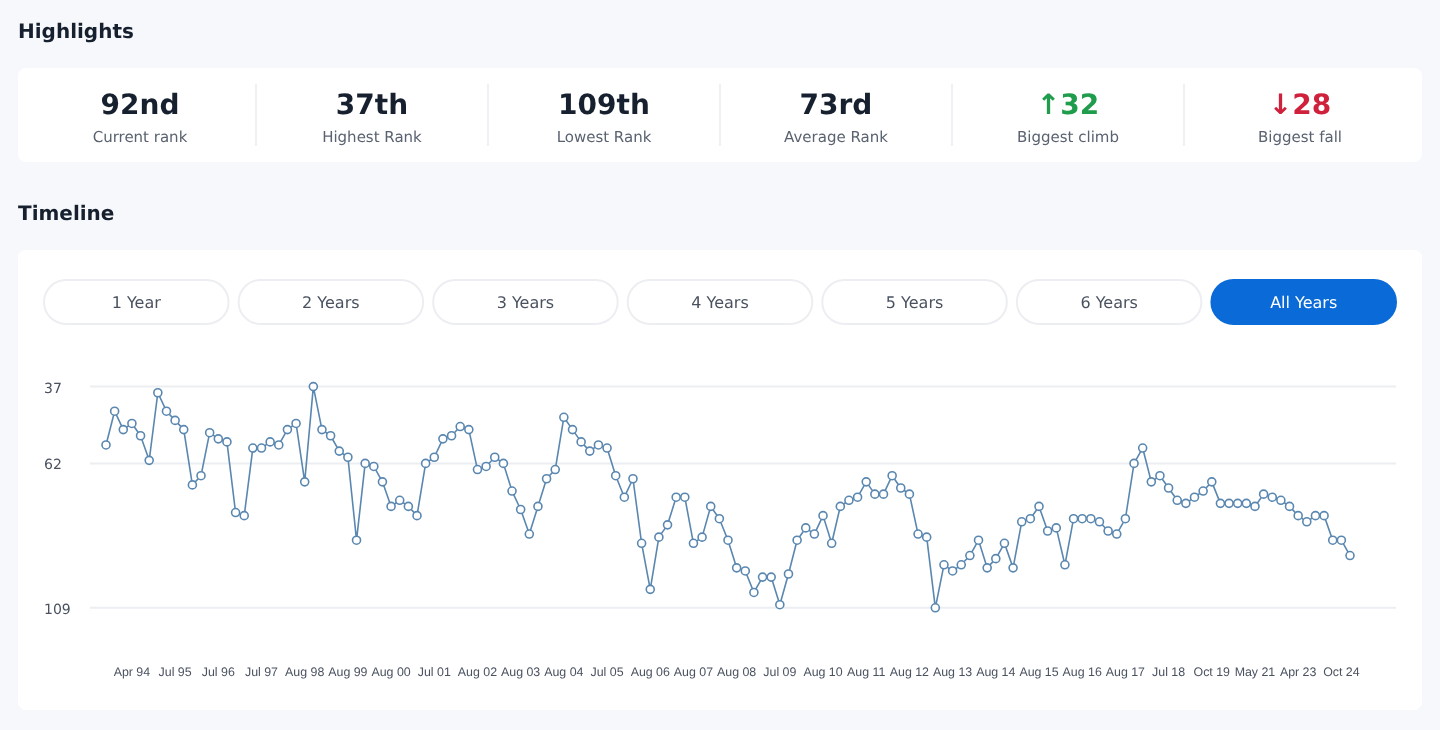 This screenshot has height=730, width=1440. What do you see at coordinates (1109, 302) in the screenshot?
I see `option-button: 6 Years` at bounding box center [1109, 302].